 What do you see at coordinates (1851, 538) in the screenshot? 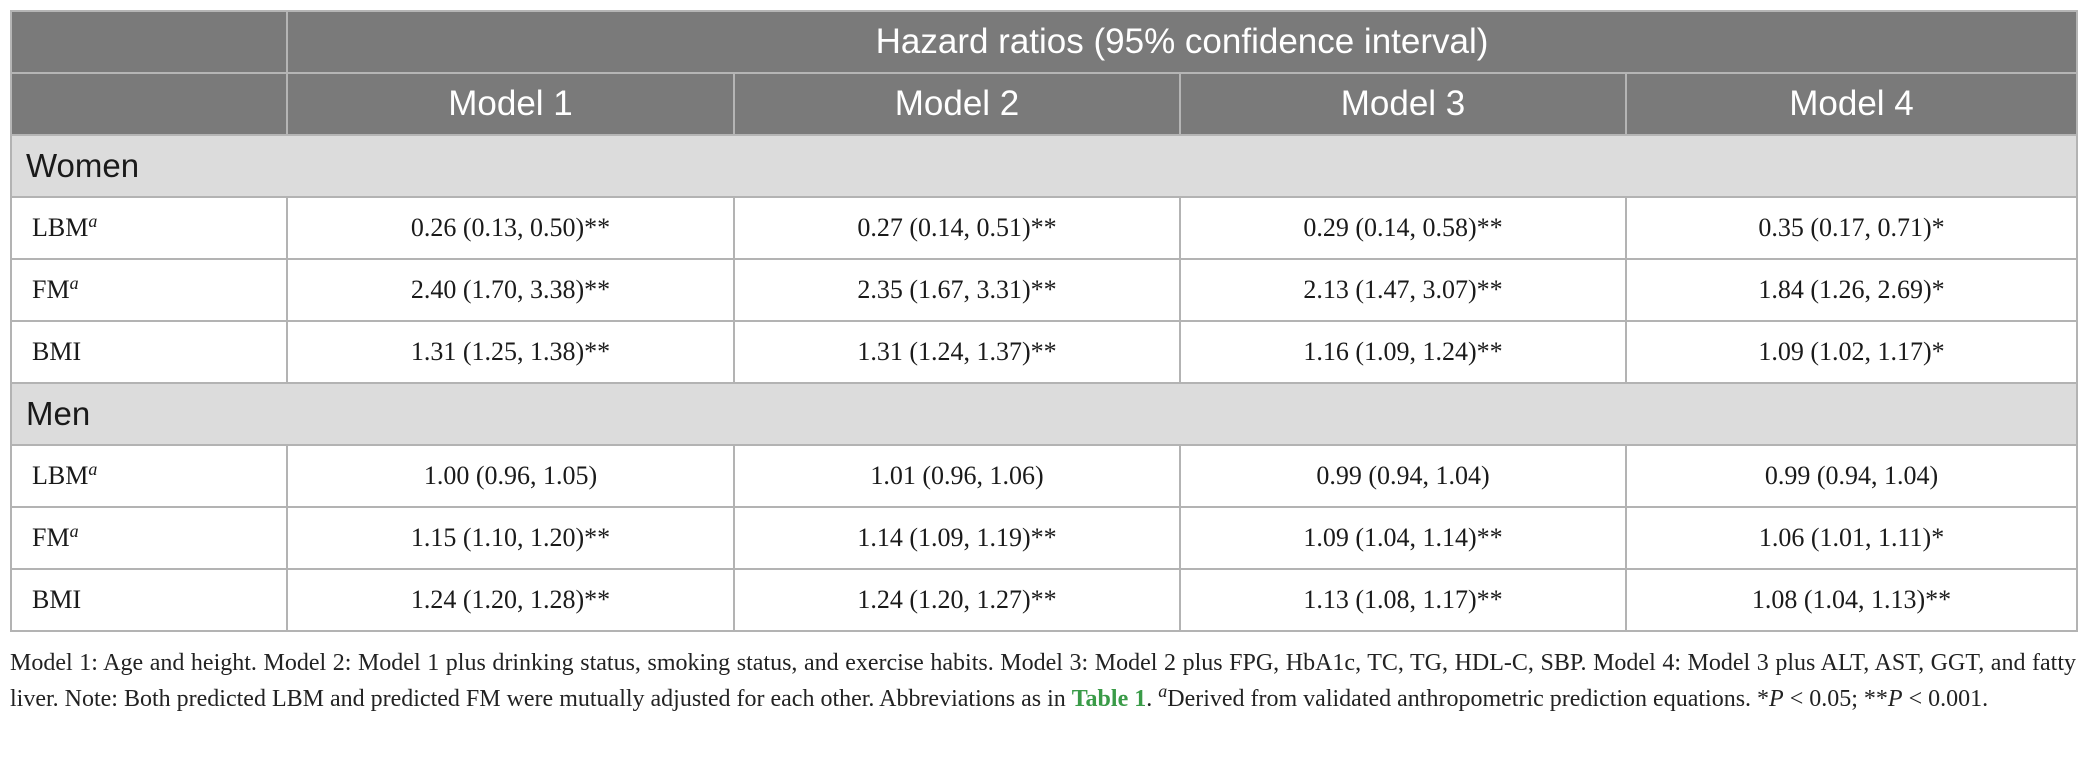
I see `table-cell: 1.06 (1.01, 1.11)*` at bounding box center [1851, 538].